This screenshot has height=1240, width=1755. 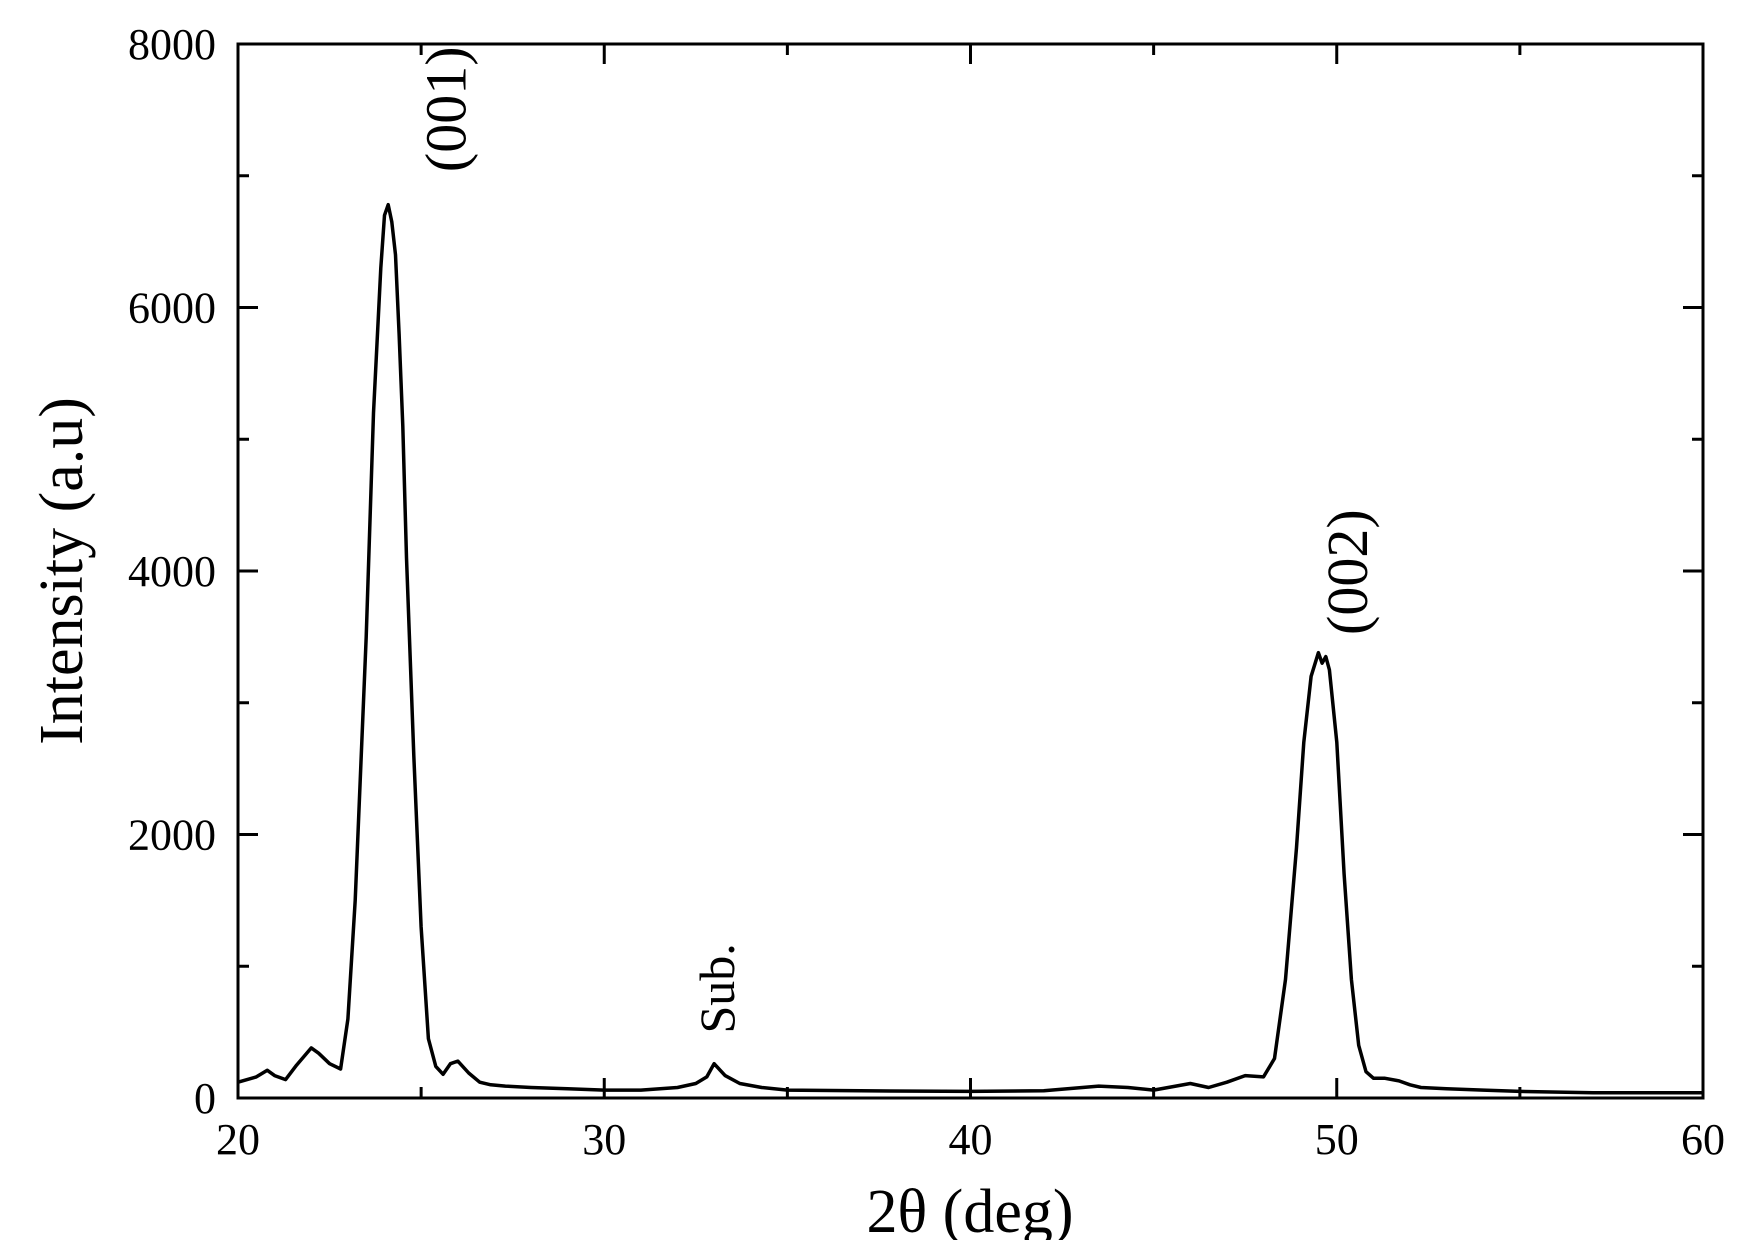 I want to click on y-tick-label: 8000, so click(x=172, y=44).